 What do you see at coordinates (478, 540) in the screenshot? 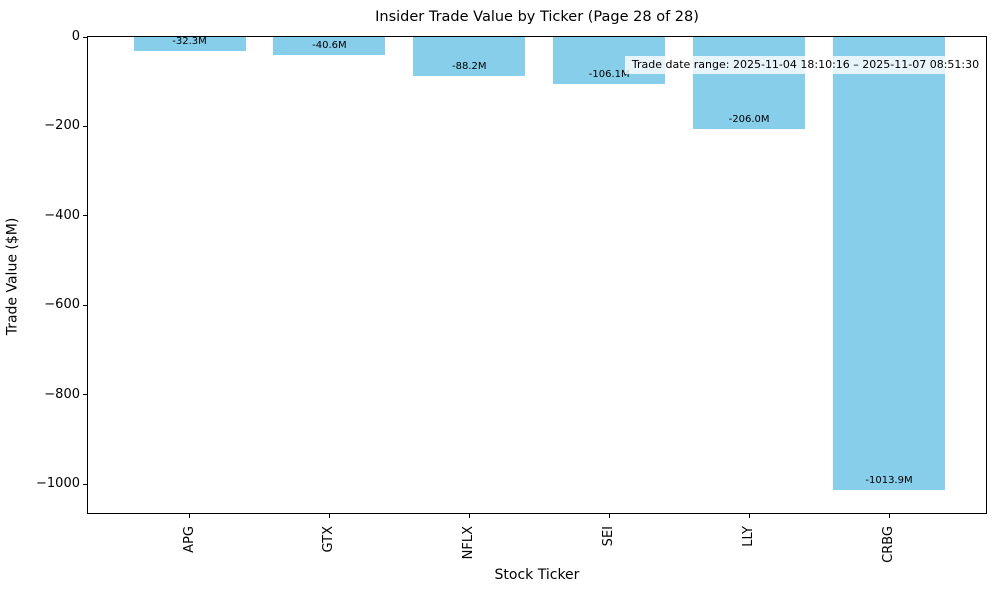
I see `x-axis-tick-label-nflx: NFLX` at bounding box center [478, 540].